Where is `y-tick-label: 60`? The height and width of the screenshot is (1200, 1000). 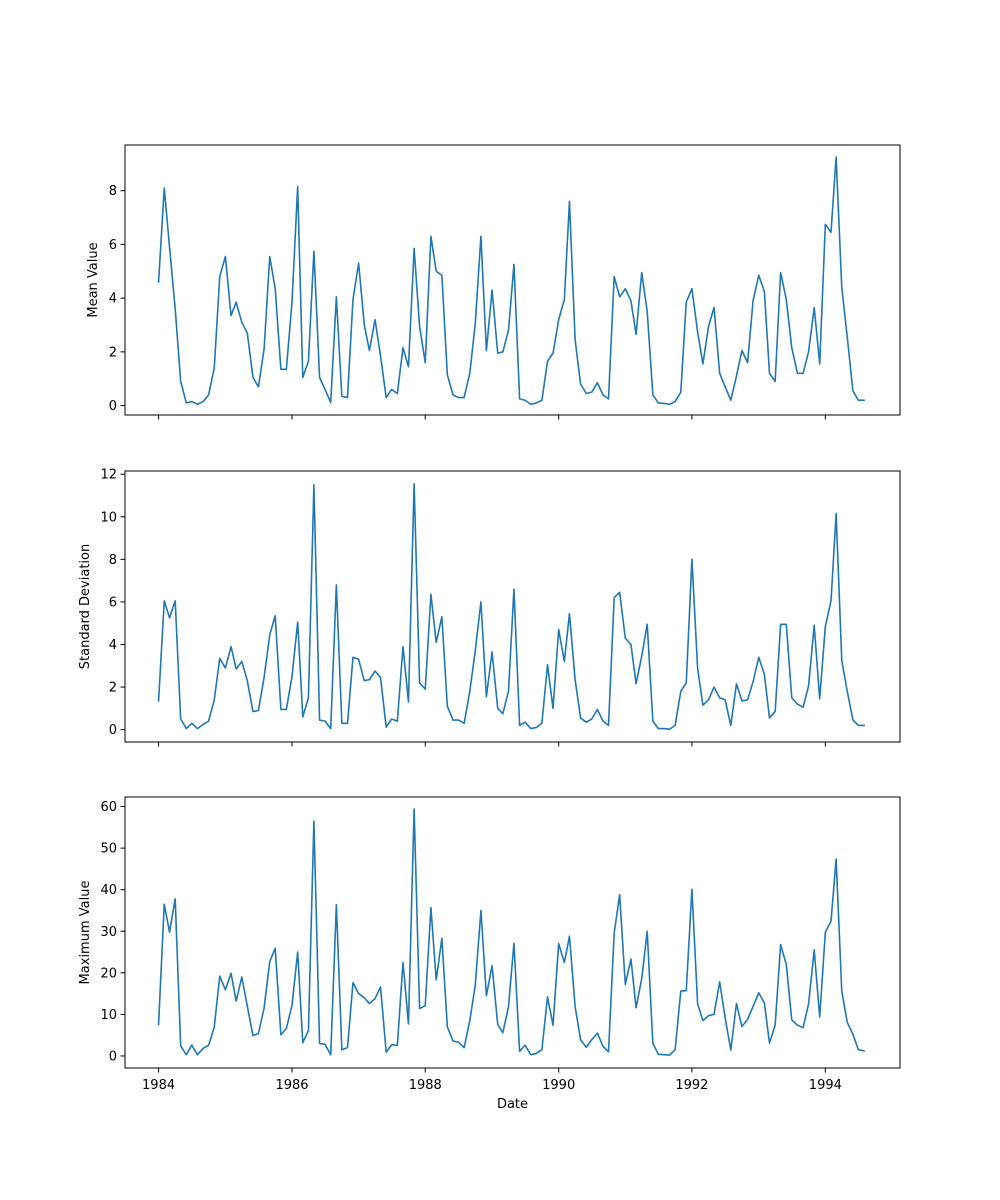
y-tick-label: 60 is located at coordinates (108, 807).